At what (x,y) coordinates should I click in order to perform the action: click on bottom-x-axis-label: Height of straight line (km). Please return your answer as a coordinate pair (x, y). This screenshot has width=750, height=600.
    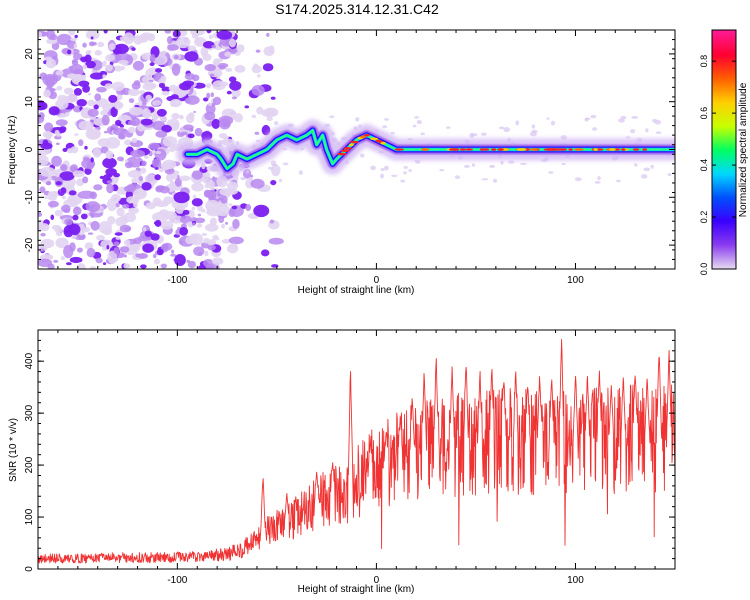
    Looking at the image, I should click on (356, 589).